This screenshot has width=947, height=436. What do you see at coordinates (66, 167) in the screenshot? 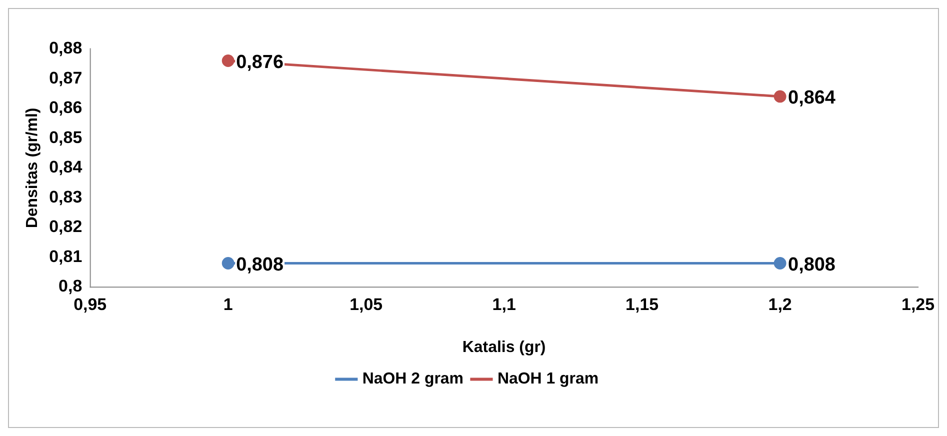
I see `y-tick-label: 0,84` at bounding box center [66, 167].